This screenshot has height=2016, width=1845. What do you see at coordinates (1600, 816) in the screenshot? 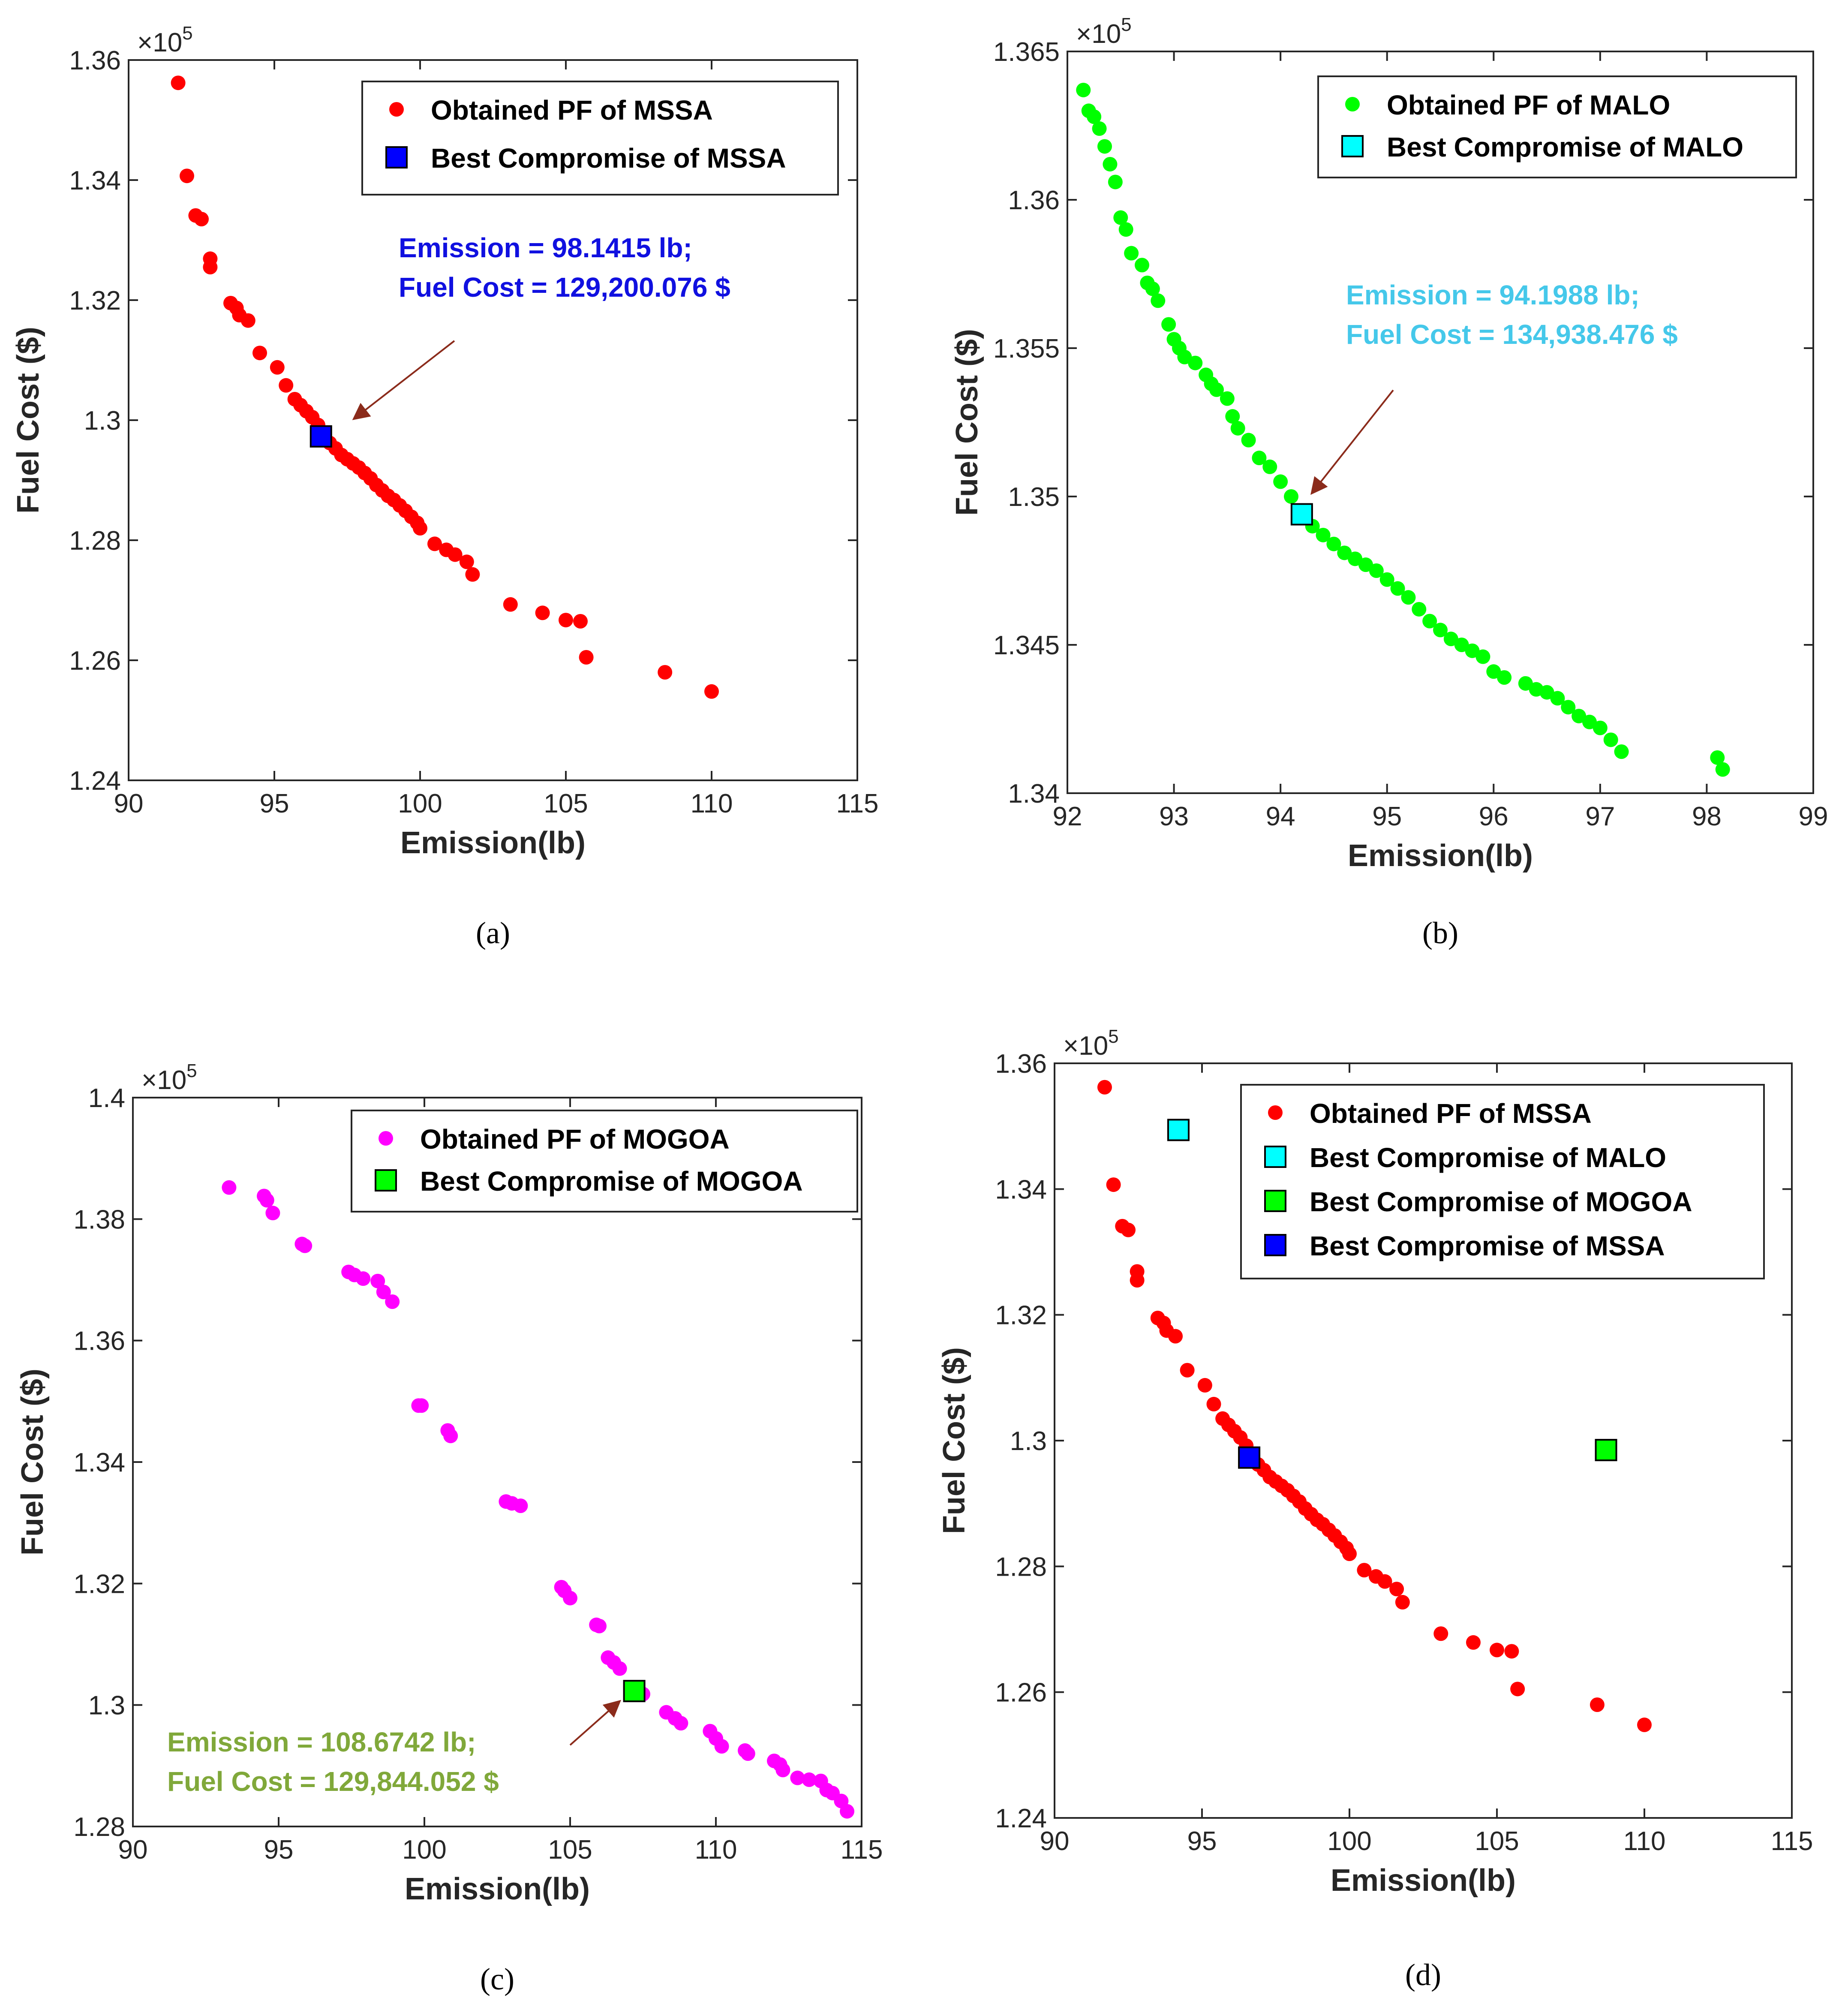
I see `chart-b-xtick-label: 97` at bounding box center [1600, 816].